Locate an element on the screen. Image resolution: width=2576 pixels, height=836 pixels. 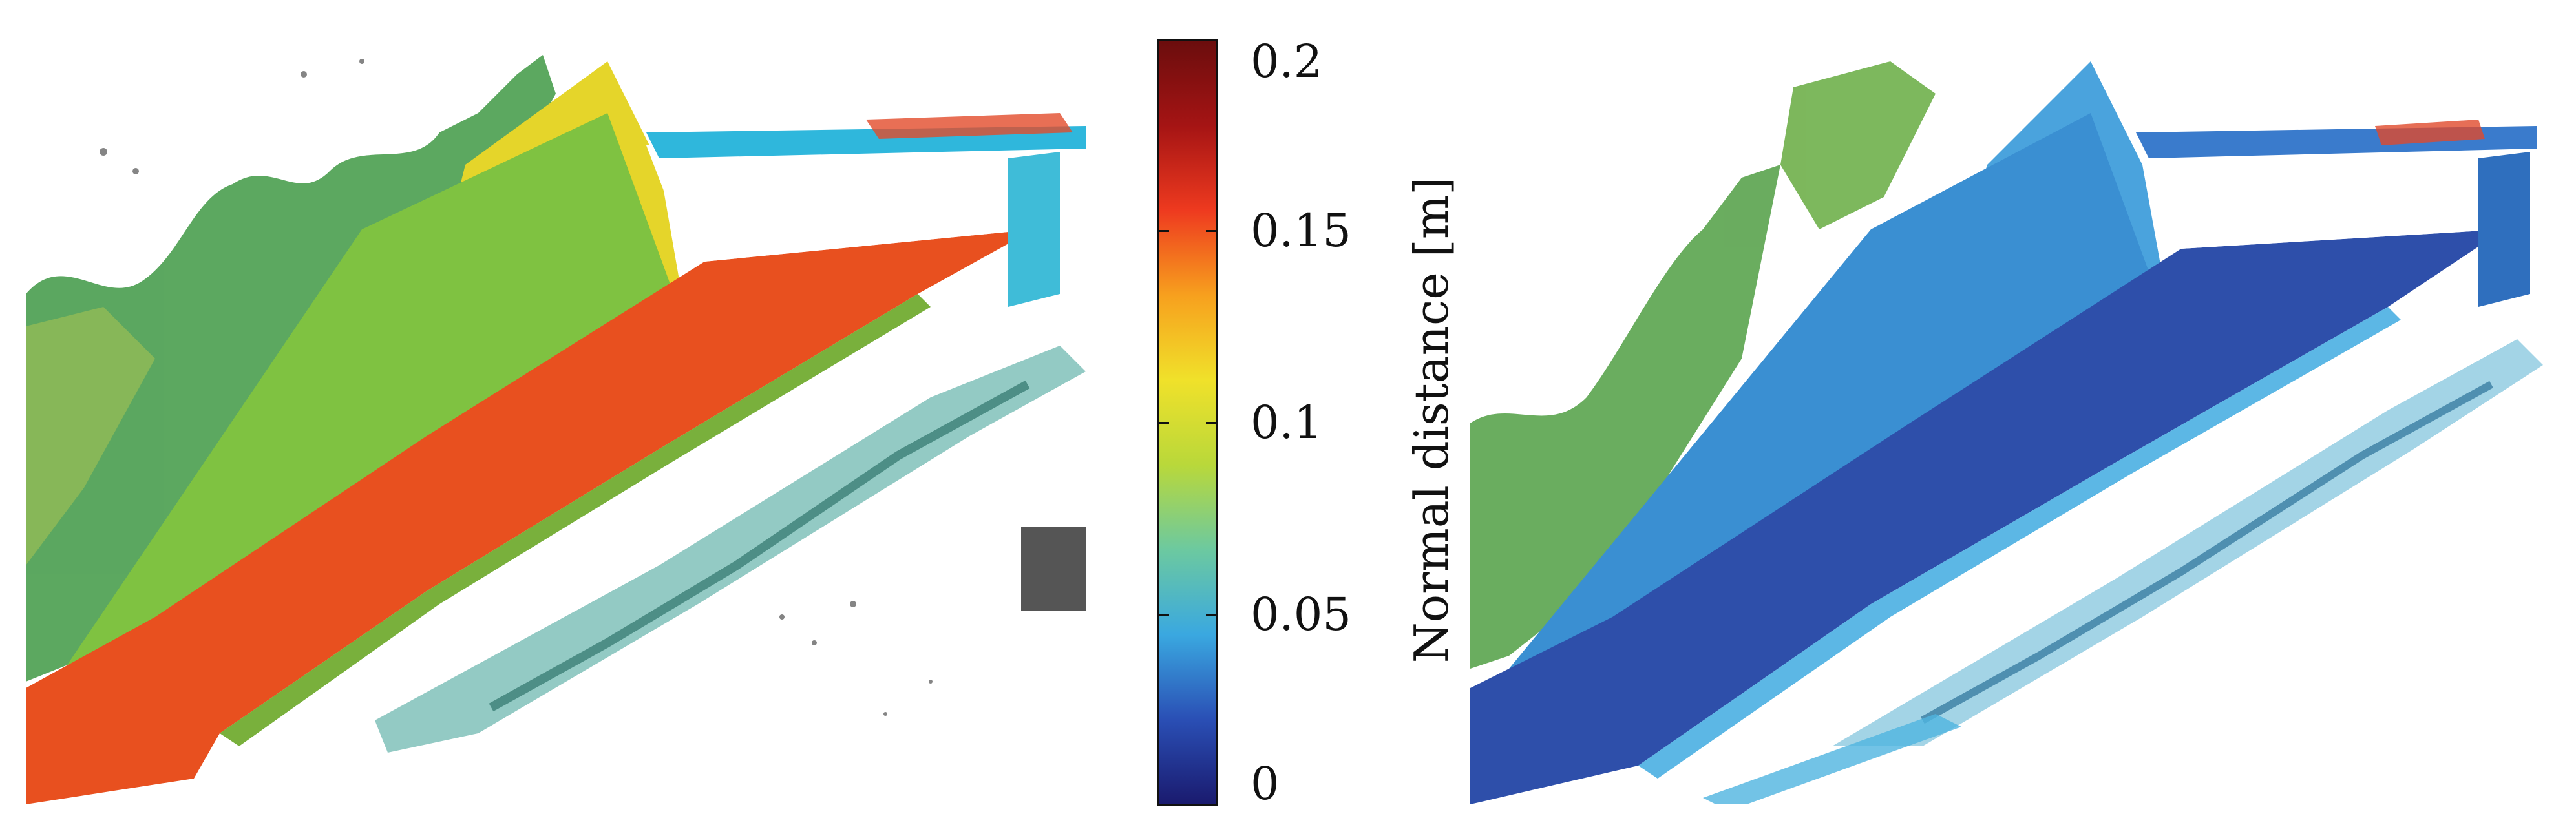
ground-strip is located at coordinates (1832, 759).